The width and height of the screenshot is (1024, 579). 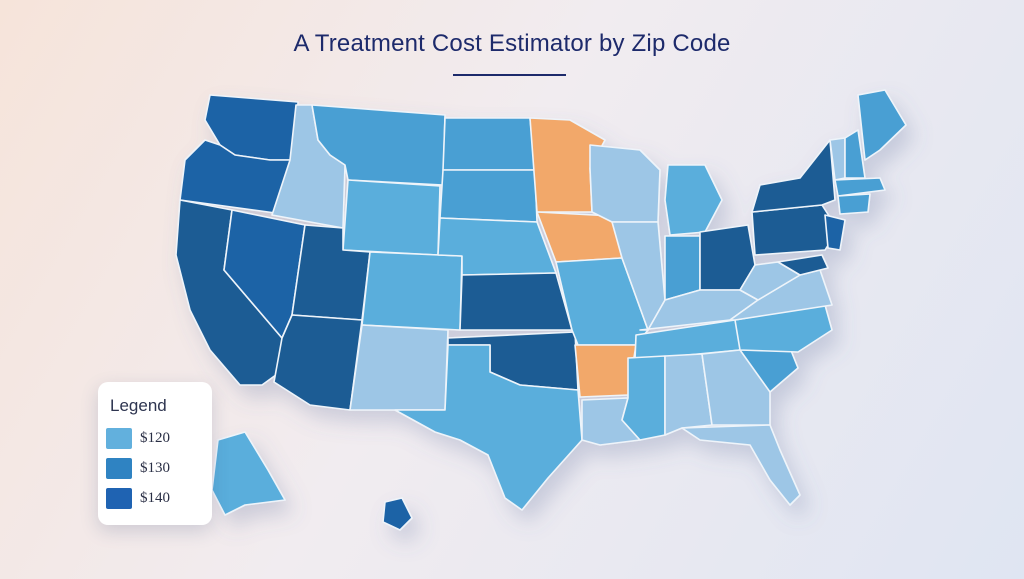 What do you see at coordinates (248, 473) in the screenshot?
I see `state-AK` at bounding box center [248, 473].